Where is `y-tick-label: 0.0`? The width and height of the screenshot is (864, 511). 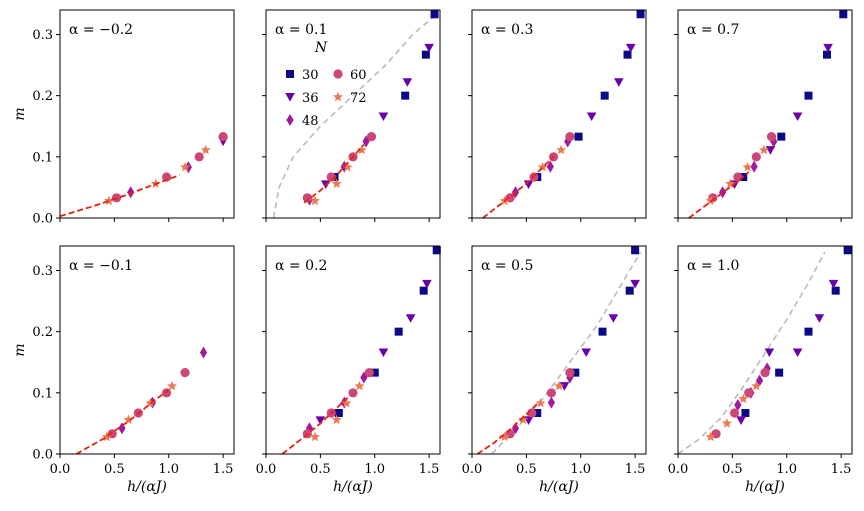 y-tick-label: 0.0 is located at coordinates (42, 455).